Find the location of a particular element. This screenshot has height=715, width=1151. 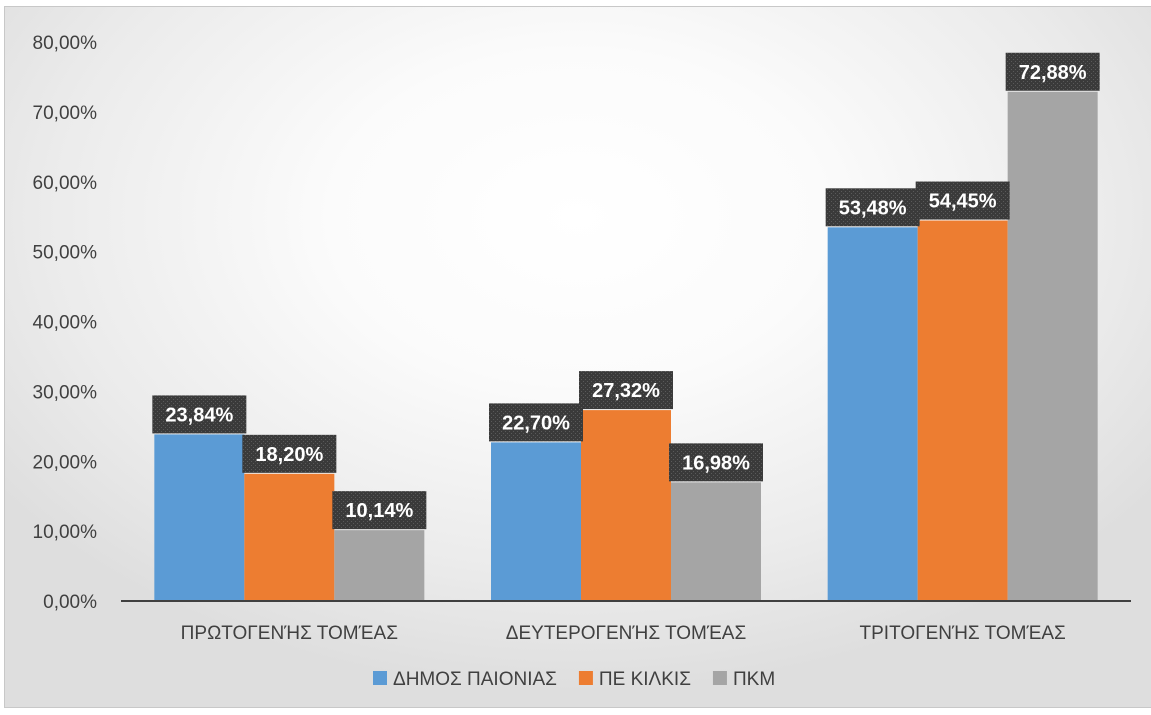

data-label: 18,20% is located at coordinates (289, 455).